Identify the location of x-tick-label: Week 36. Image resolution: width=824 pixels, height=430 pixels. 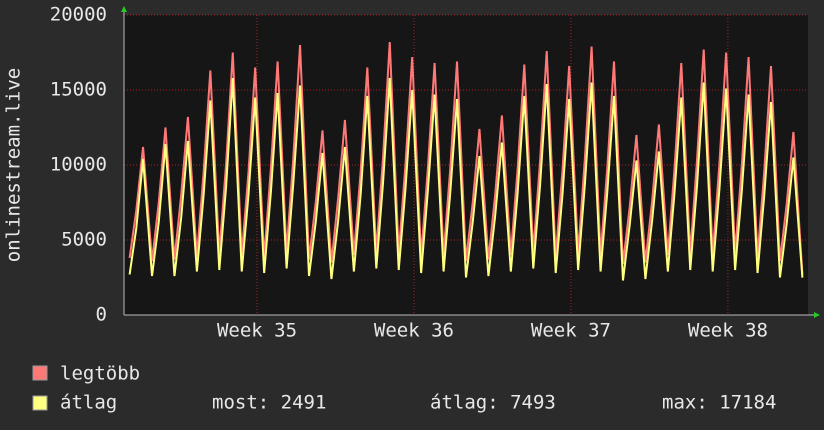
(414, 331).